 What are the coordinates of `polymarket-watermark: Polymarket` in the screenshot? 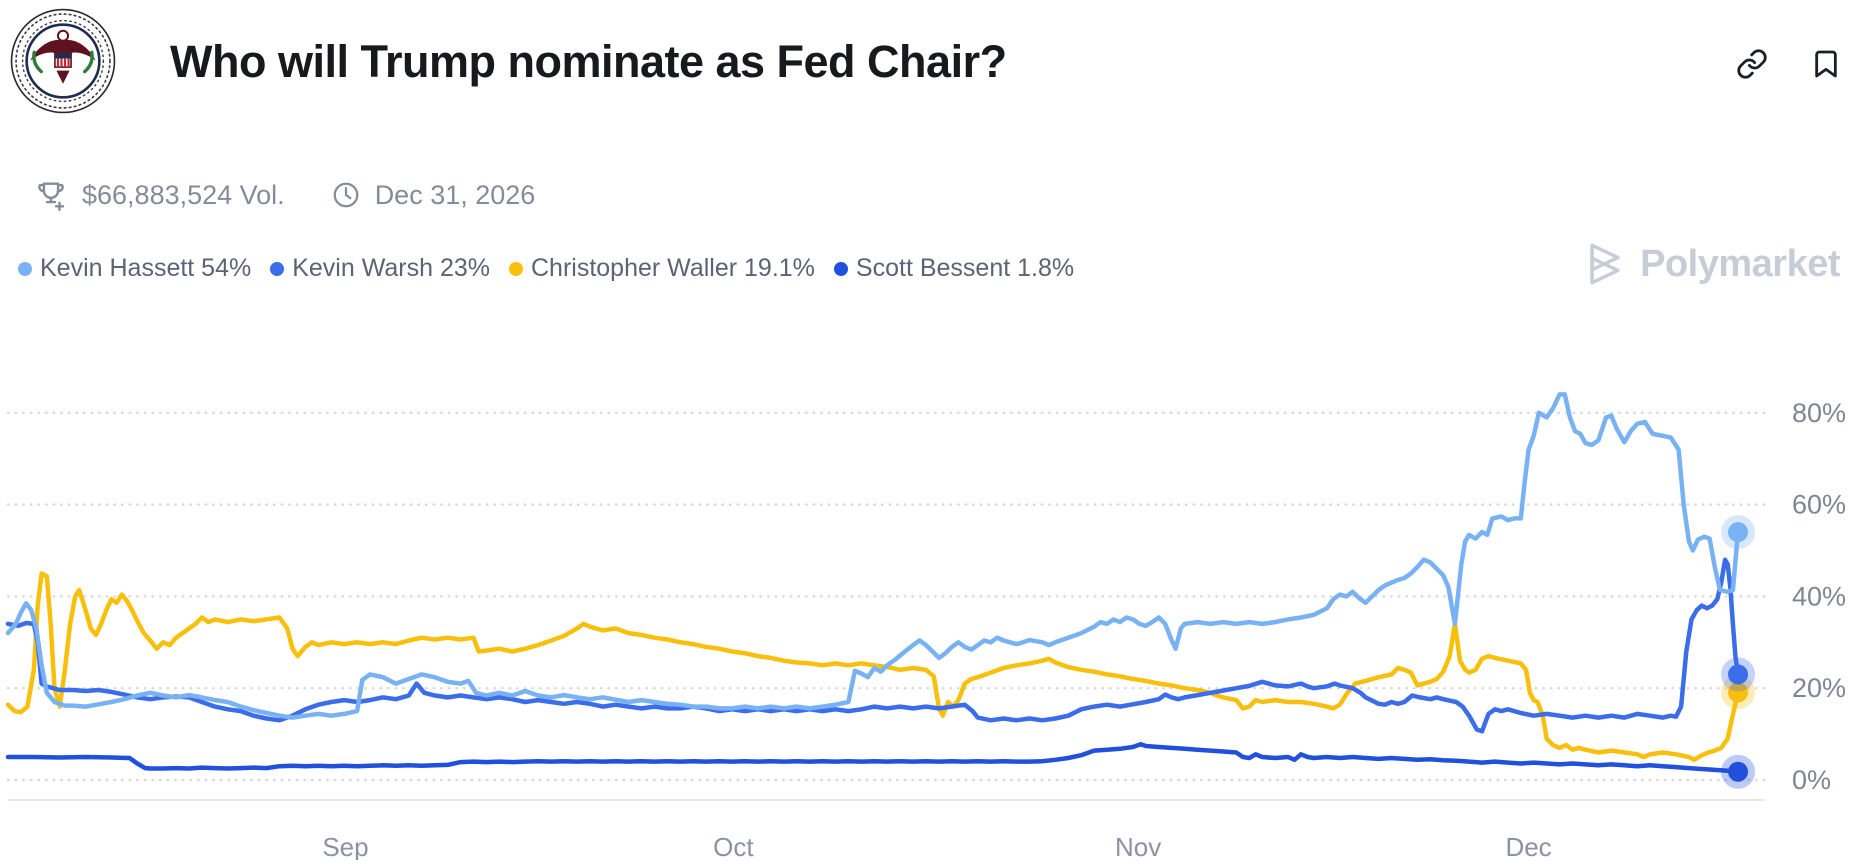 It's located at (1711, 264).